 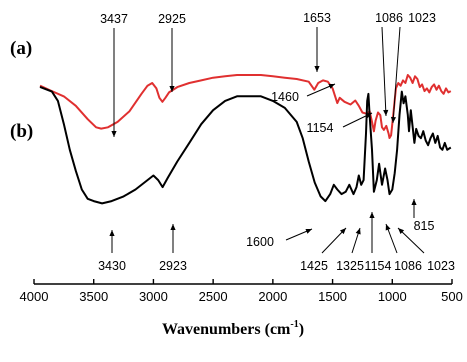 What do you see at coordinates (114, 19) in the screenshot?
I see `a-peak-3437-label: 3437` at bounding box center [114, 19].